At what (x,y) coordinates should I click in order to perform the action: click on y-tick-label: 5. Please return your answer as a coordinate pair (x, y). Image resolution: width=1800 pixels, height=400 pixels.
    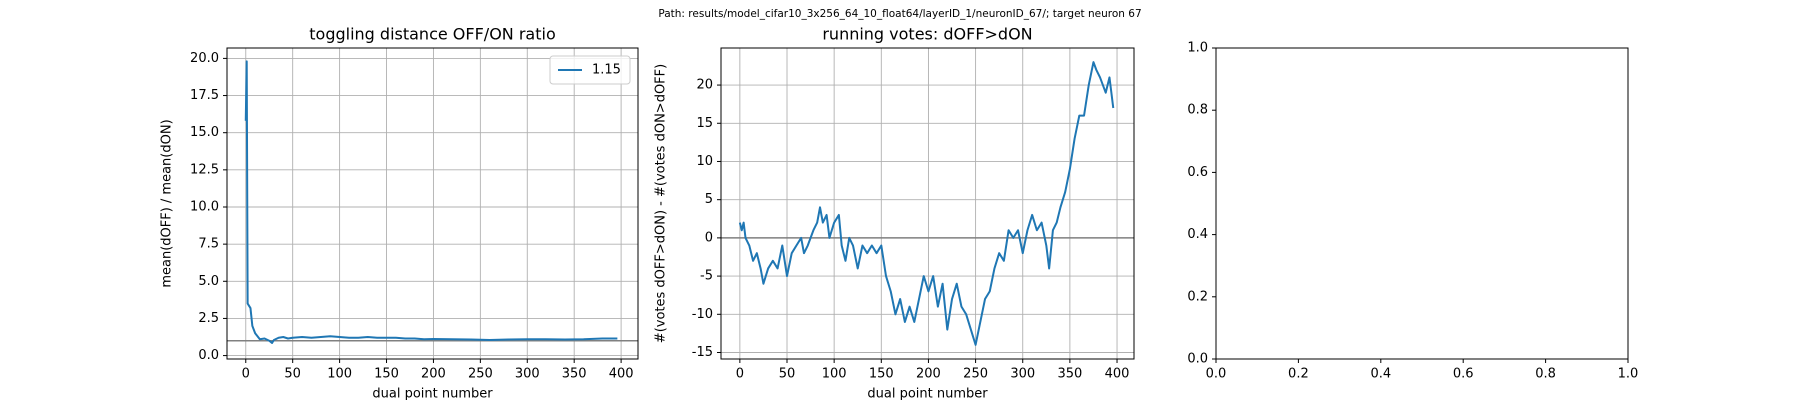
    Looking at the image, I should click on (709, 199).